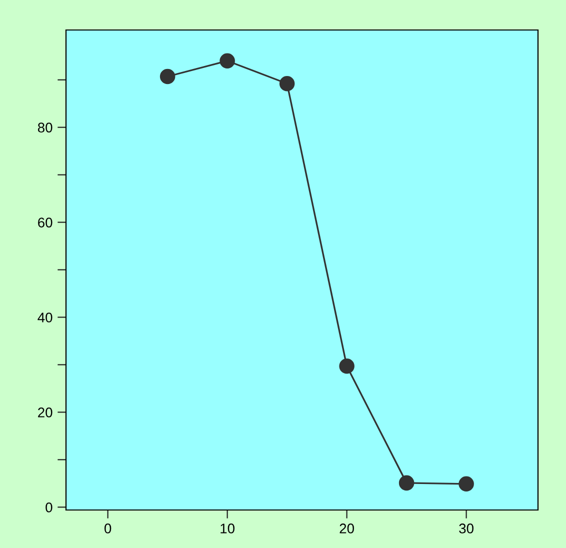  What do you see at coordinates (466, 529) in the screenshot?
I see `x-tick-label: 30` at bounding box center [466, 529].